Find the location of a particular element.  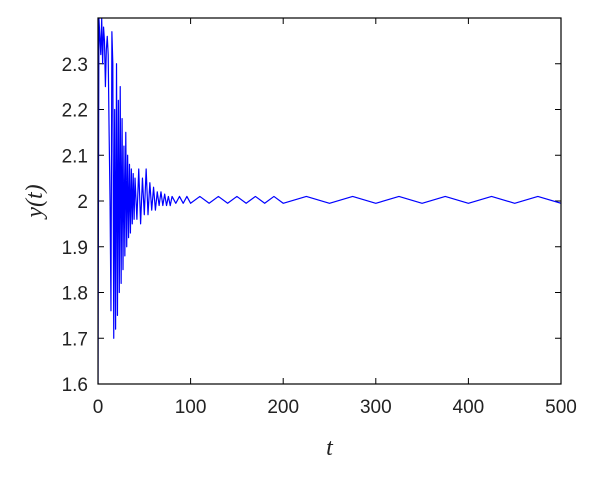

x-tick-label: 300 is located at coordinates (376, 407).